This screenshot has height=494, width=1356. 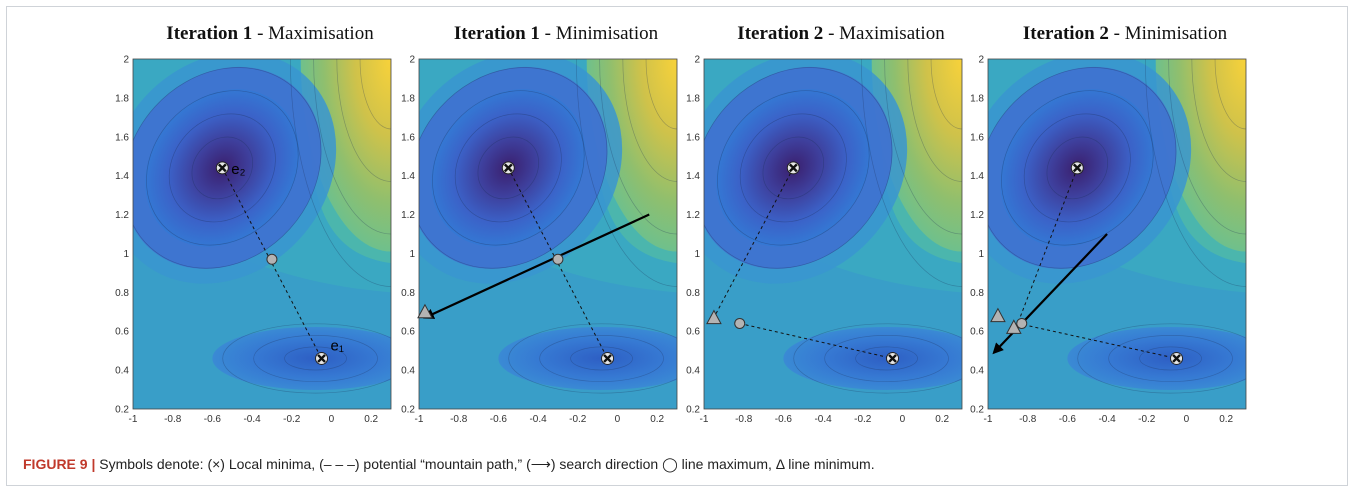 I want to click on panel-title: Iteration 2 - Maximisation, so click(x=841, y=33).